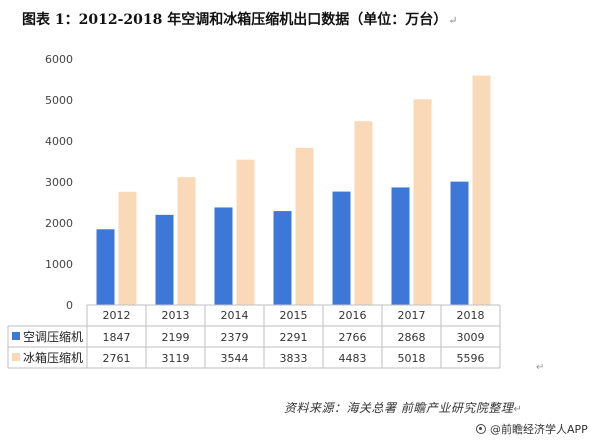  I want to click on table-cell-value: 5596, so click(471, 358).